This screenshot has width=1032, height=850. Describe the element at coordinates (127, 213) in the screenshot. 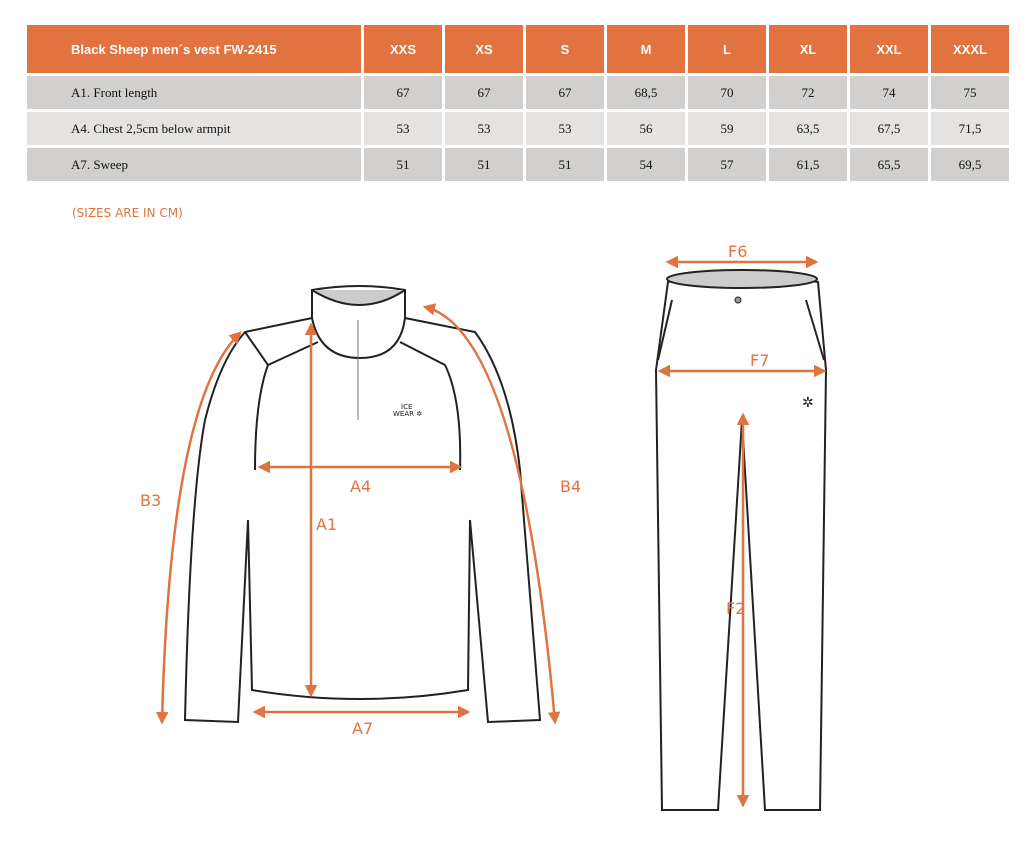

I see `units-note: (SIZES ARE IN CM)` at that location.